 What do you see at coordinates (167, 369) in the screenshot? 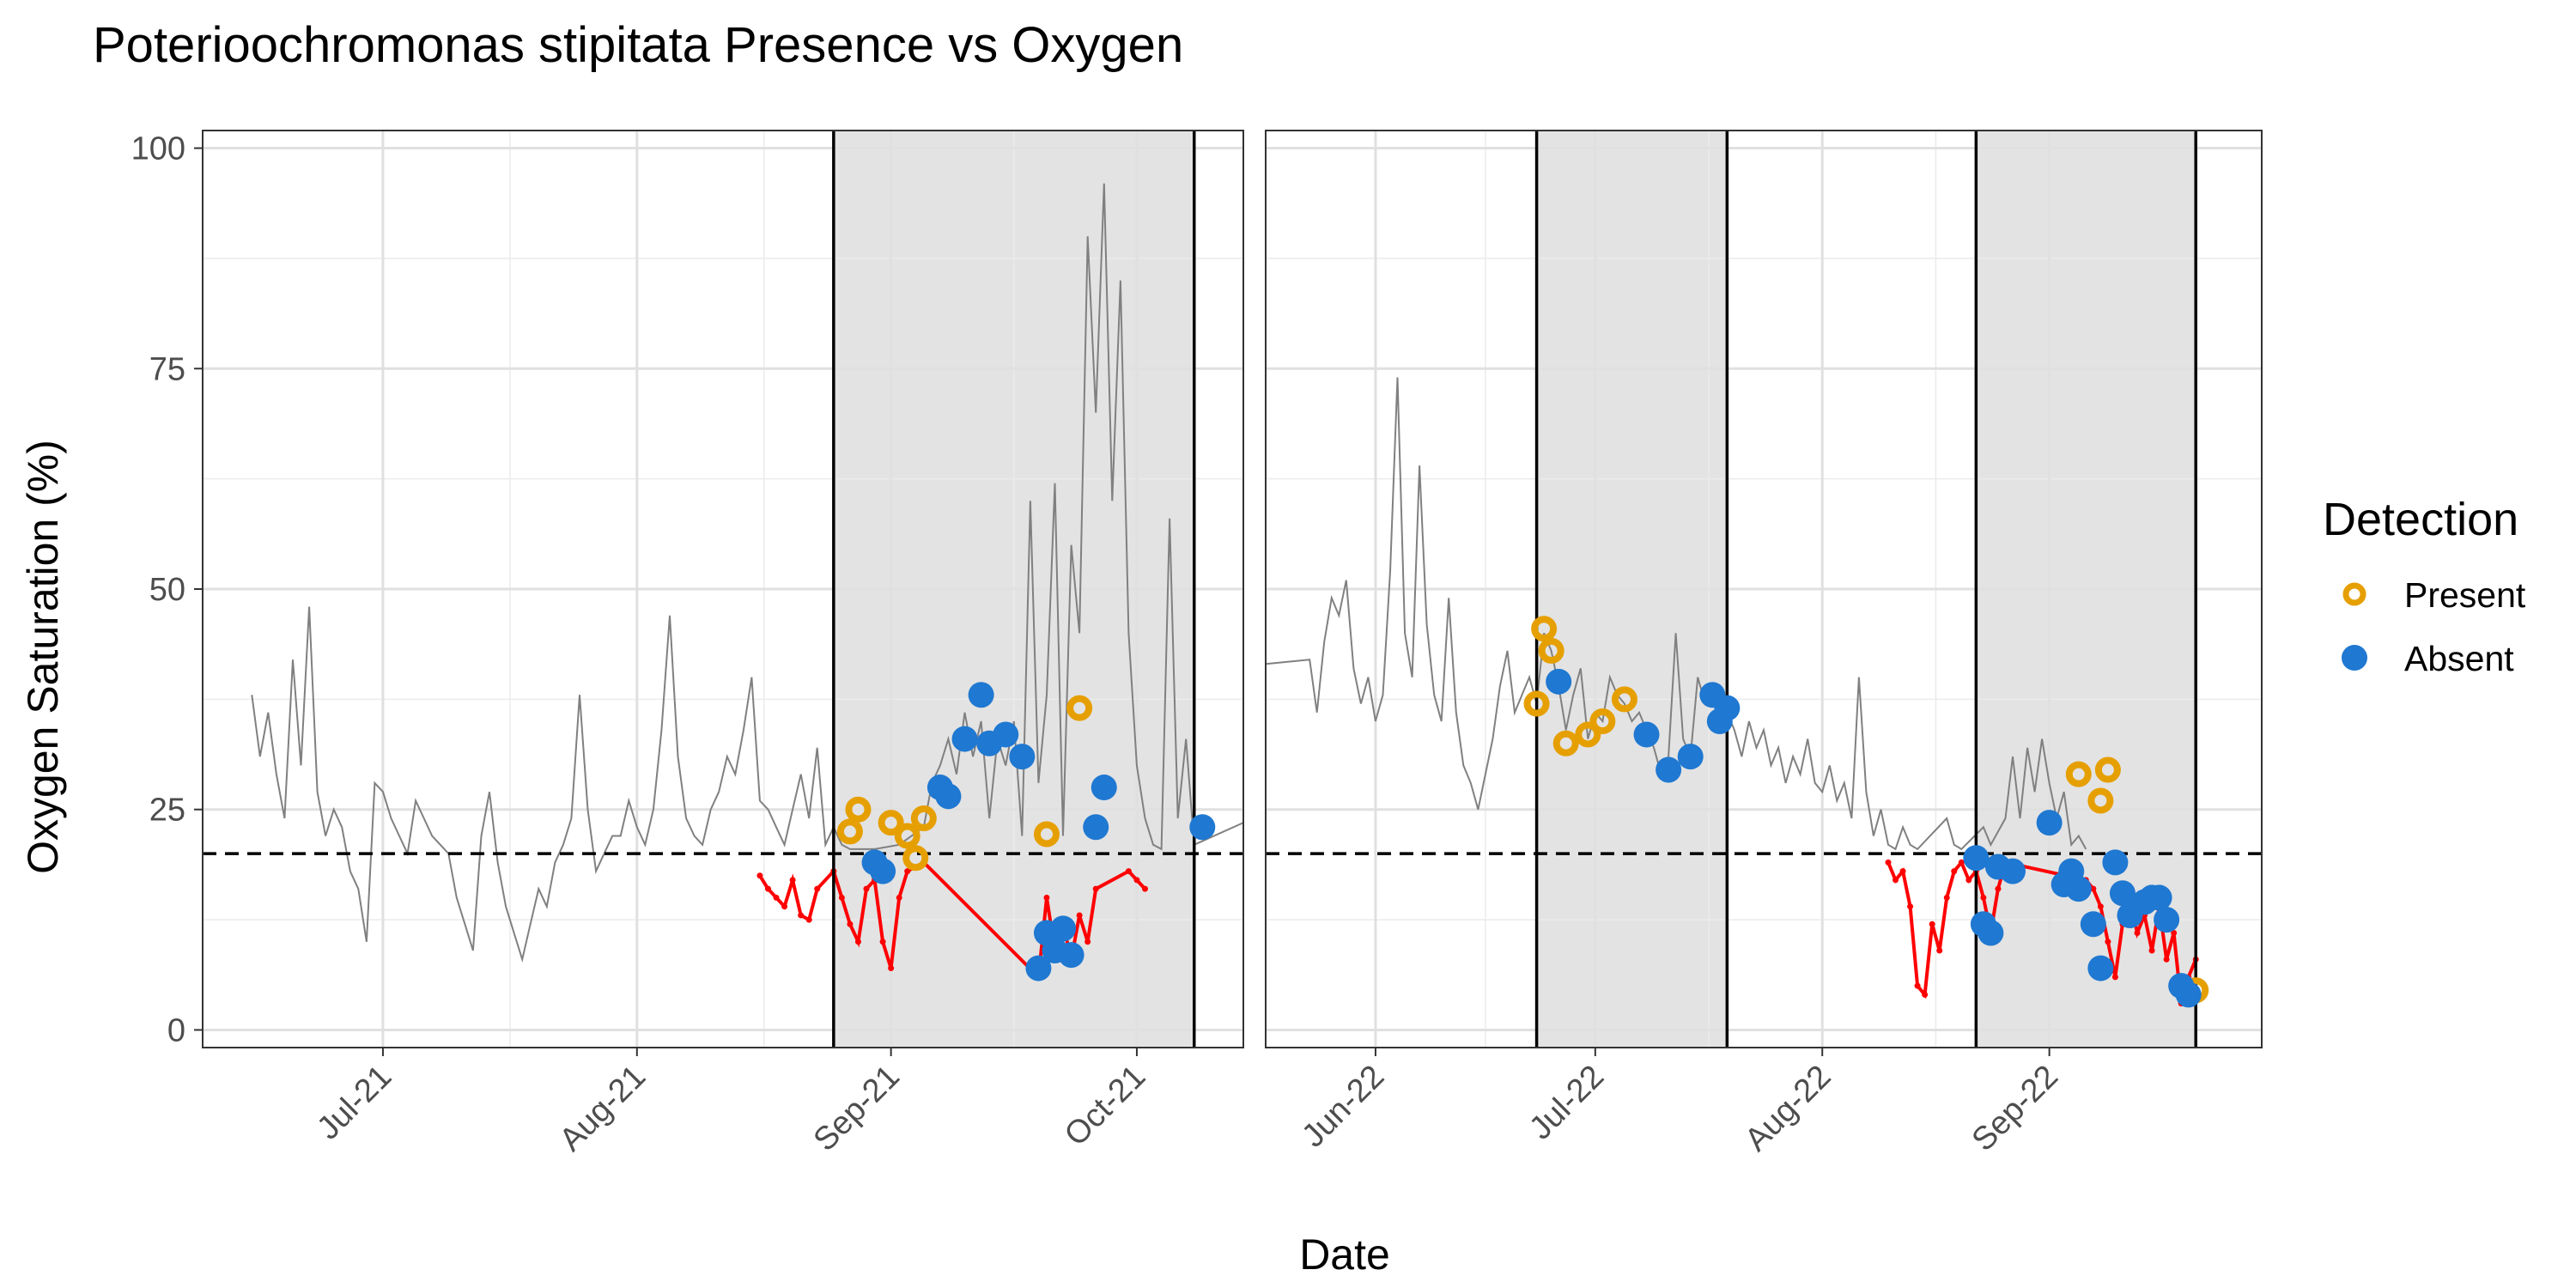
I see `y-tick-label: 75` at bounding box center [167, 369].